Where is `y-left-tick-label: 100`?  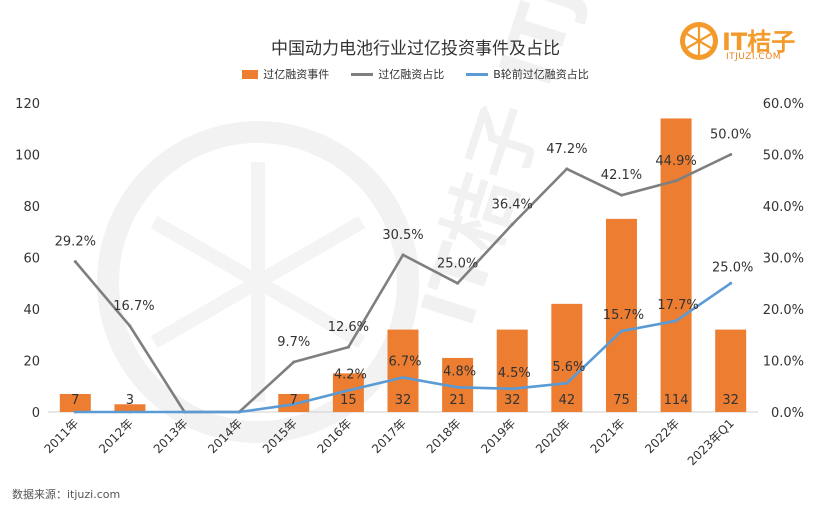 y-left-tick-label: 100 is located at coordinates (27, 156).